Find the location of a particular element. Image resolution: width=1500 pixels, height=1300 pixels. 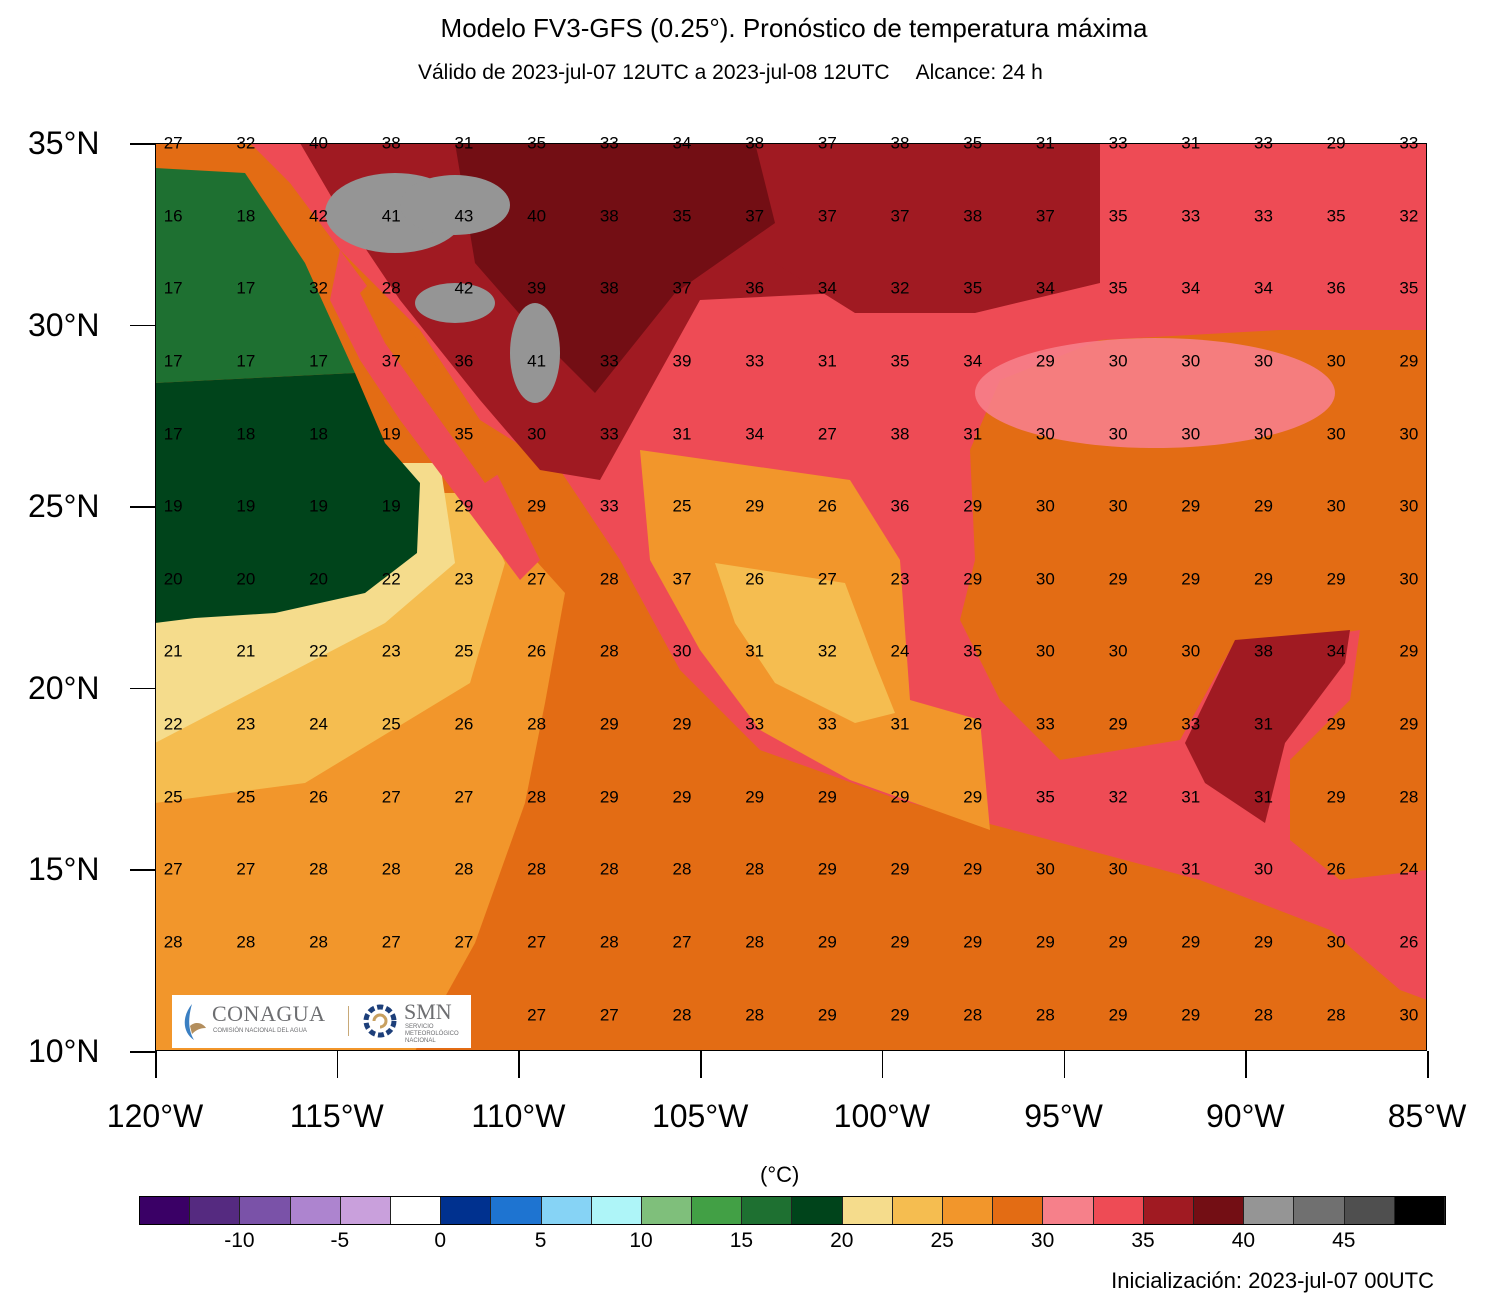

latitude-tick is located at coordinates (142, 144).